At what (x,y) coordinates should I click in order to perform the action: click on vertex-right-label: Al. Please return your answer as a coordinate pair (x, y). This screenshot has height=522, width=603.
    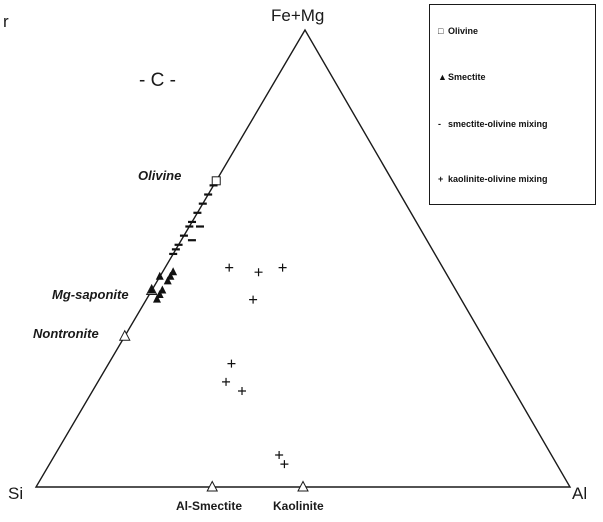
    Looking at the image, I should click on (580, 493).